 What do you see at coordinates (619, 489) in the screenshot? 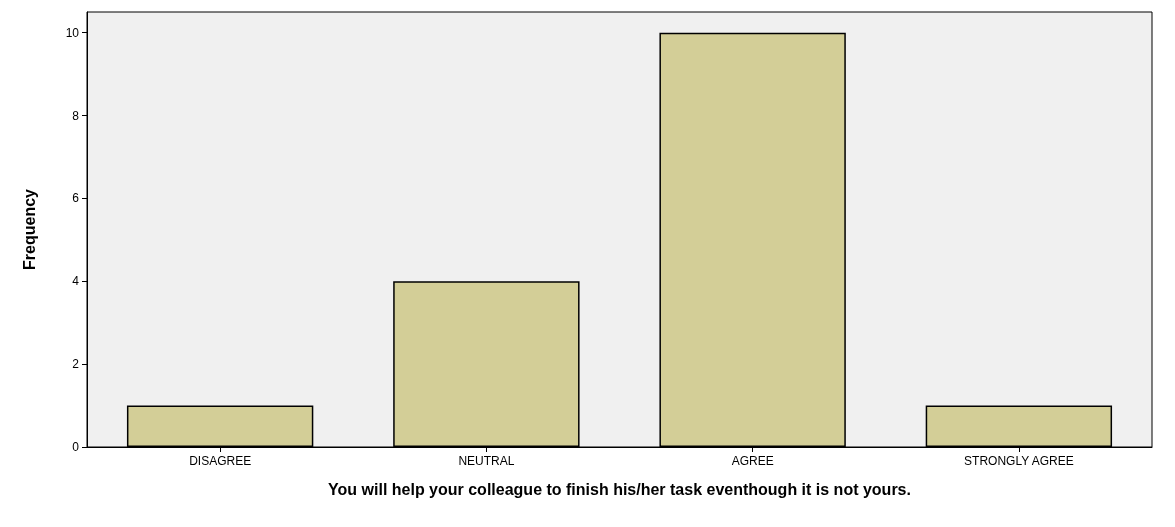
I see `x-axis-title: You will help your colleague to finish his/her task eventhough it is not yours.` at bounding box center [619, 489].